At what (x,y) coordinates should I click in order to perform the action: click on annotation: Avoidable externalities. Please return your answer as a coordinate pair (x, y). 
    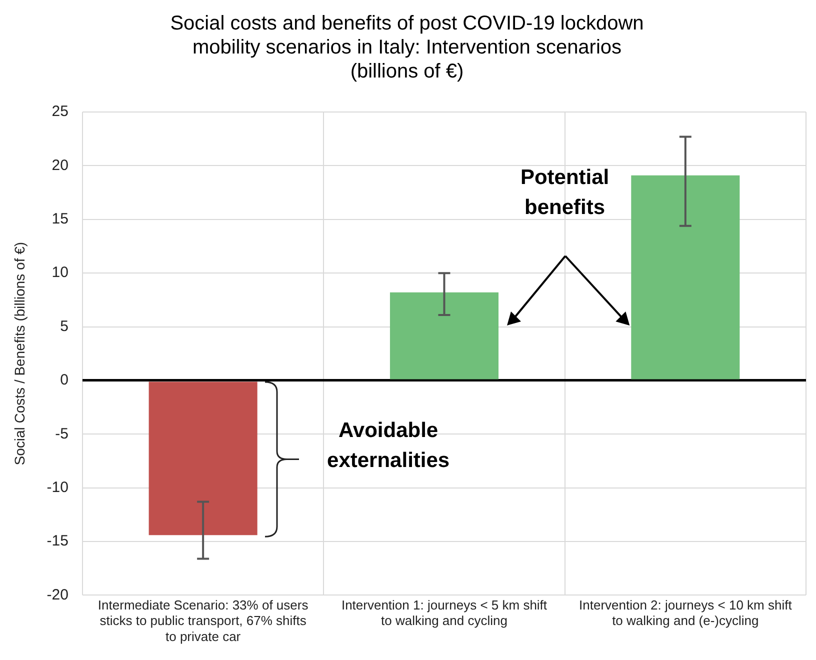
    Looking at the image, I should click on (388, 446).